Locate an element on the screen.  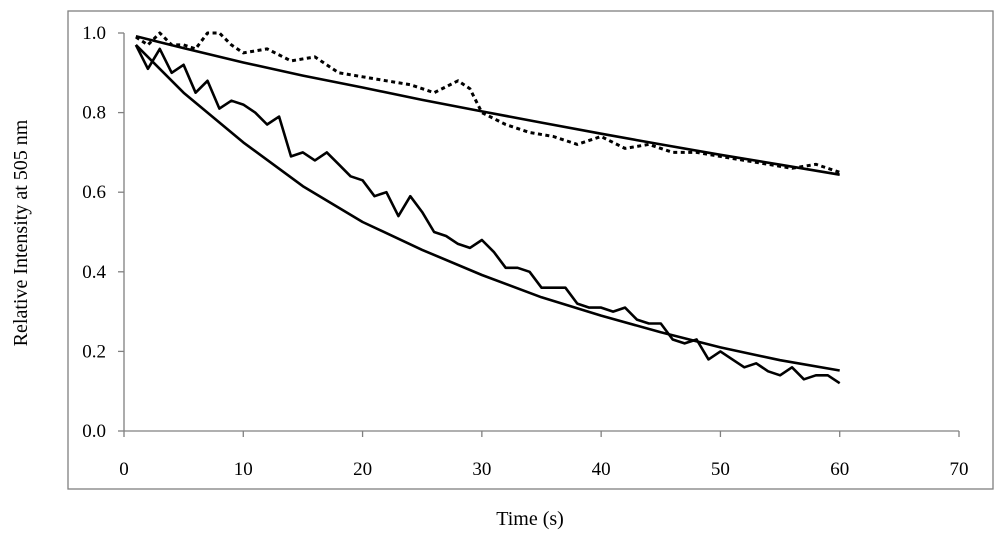
y-tick-label: 0.6 is located at coordinates (94, 192).